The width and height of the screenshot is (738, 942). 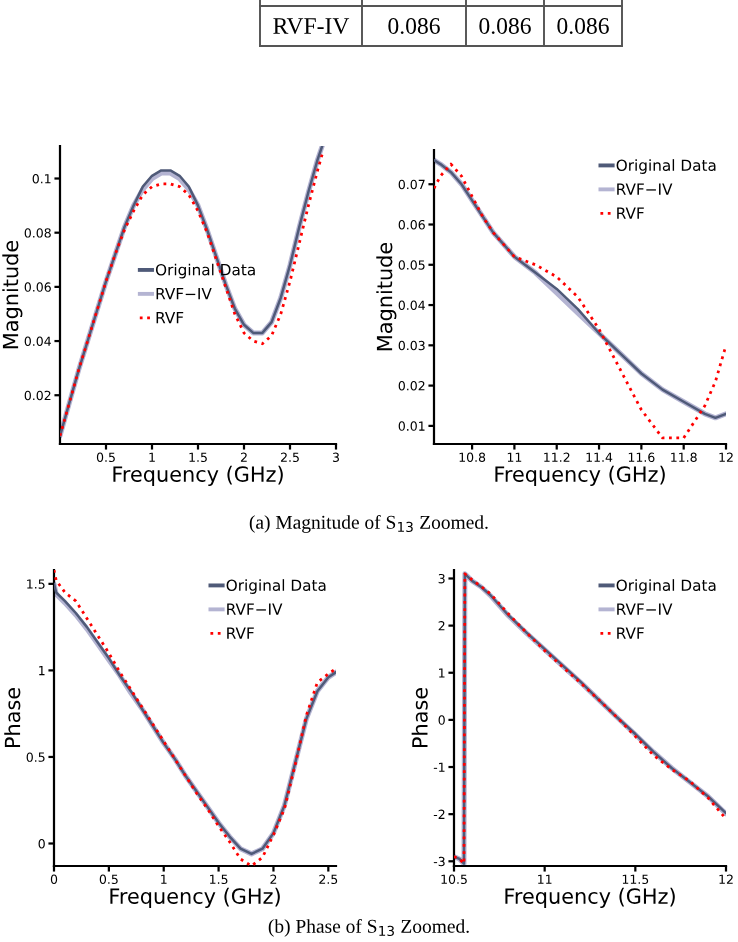 I want to click on text: (a) Magnitude of S$_{13}$ Zoomed., so click(x=368, y=523).